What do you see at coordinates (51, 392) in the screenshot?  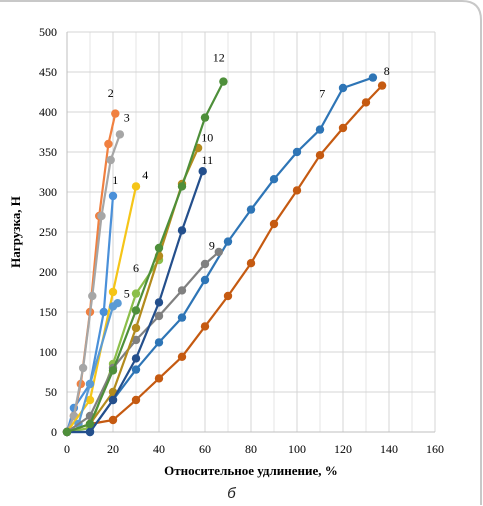 I see `y-tick-label: 50` at bounding box center [51, 392].